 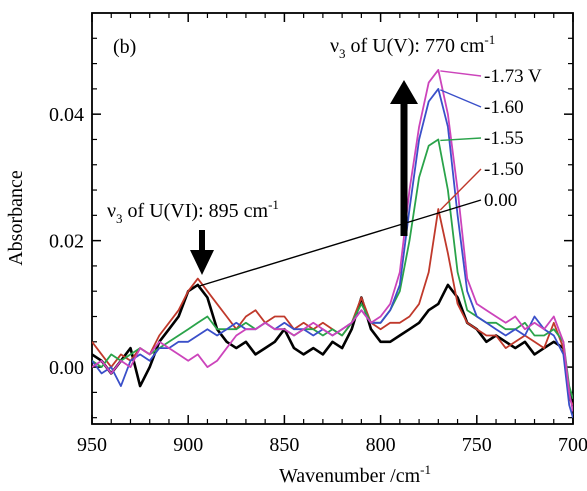 I want to click on annotation-text: ν3 of U(VI): 895 cm-1, so click(x=193, y=211).